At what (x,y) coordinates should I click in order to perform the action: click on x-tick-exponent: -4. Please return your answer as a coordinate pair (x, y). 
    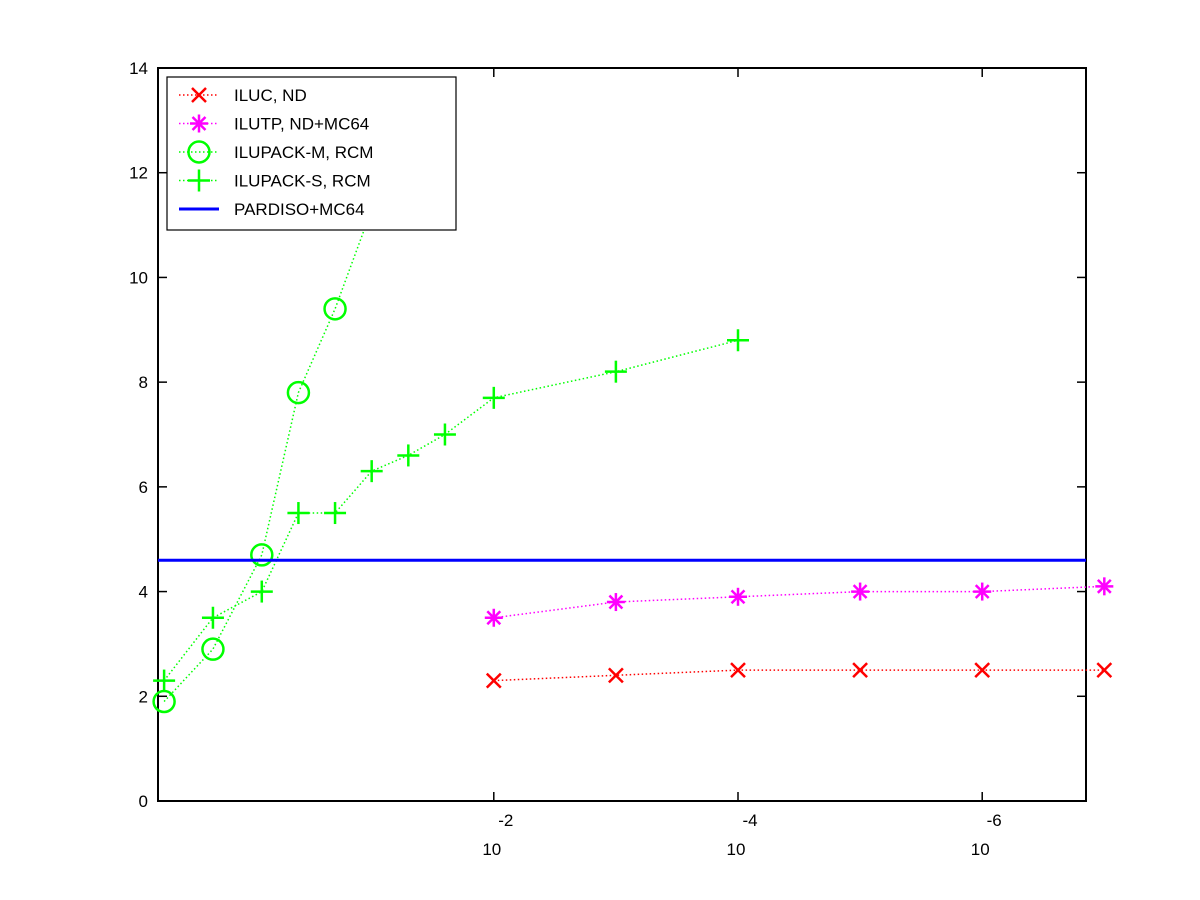
    Looking at the image, I should click on (749, 820).